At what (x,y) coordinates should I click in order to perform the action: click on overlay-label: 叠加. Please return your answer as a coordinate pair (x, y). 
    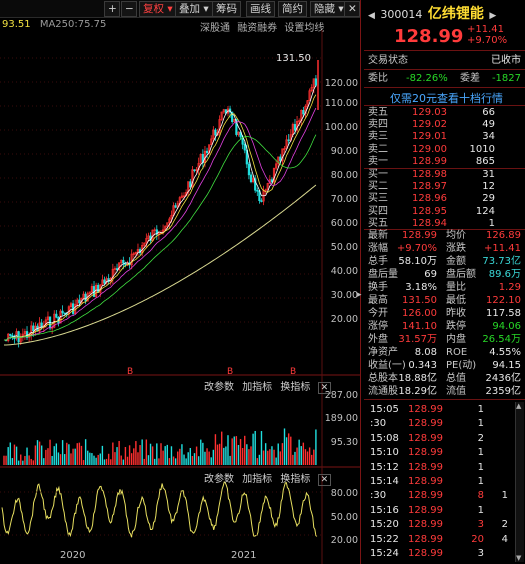
    Looking at the image, I should click on (189, 9).